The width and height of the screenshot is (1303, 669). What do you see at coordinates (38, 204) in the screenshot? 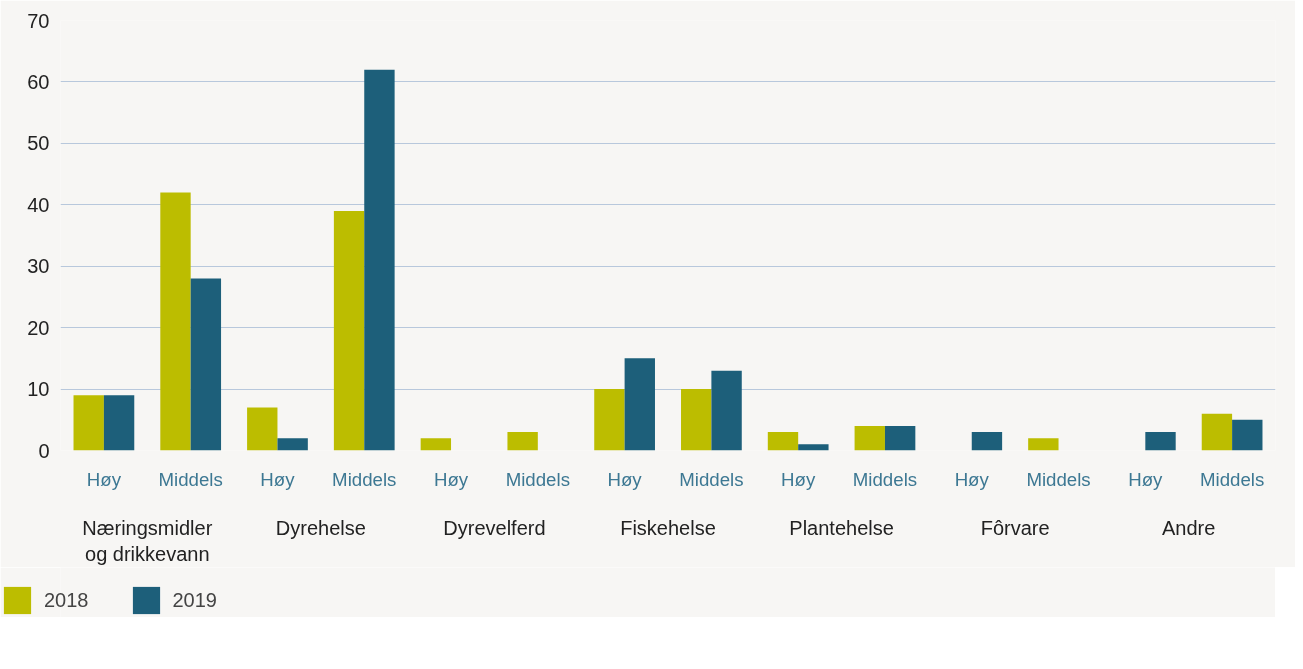
I see `y-tick-label: 40` at bounding box center [38, 204].